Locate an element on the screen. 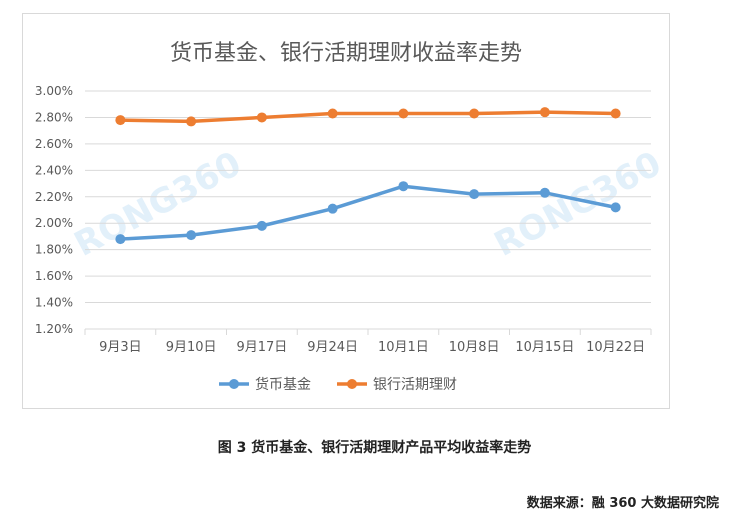 This screenshot has height=520, width=749. y-tick-label: 1.20% is located at coordinates (54, 329).